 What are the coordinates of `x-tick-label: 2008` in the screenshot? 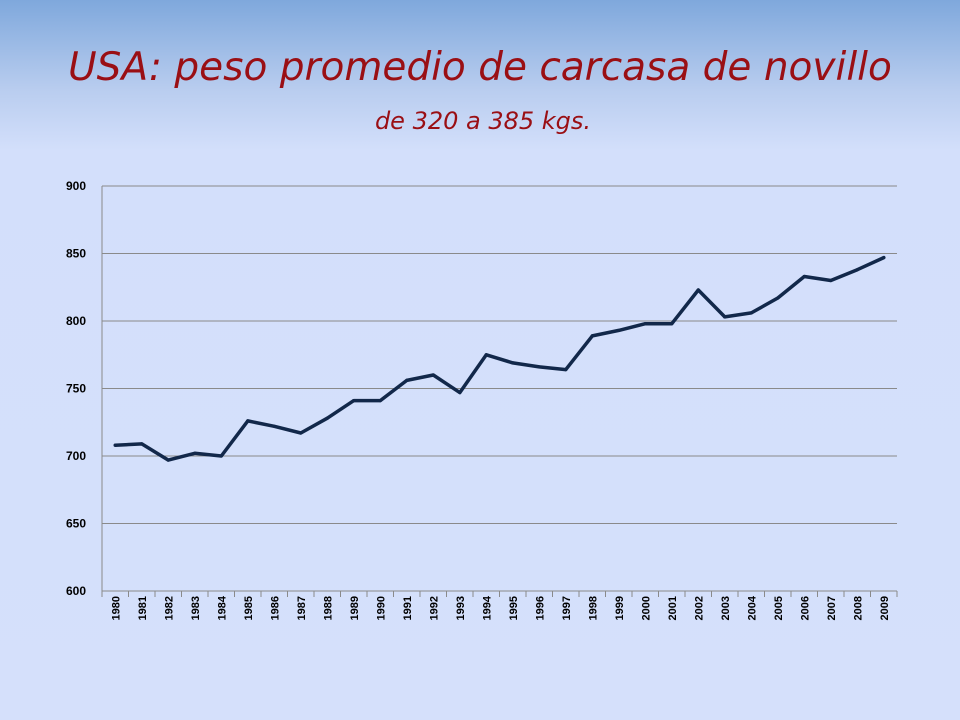 It's located at (858, 608).